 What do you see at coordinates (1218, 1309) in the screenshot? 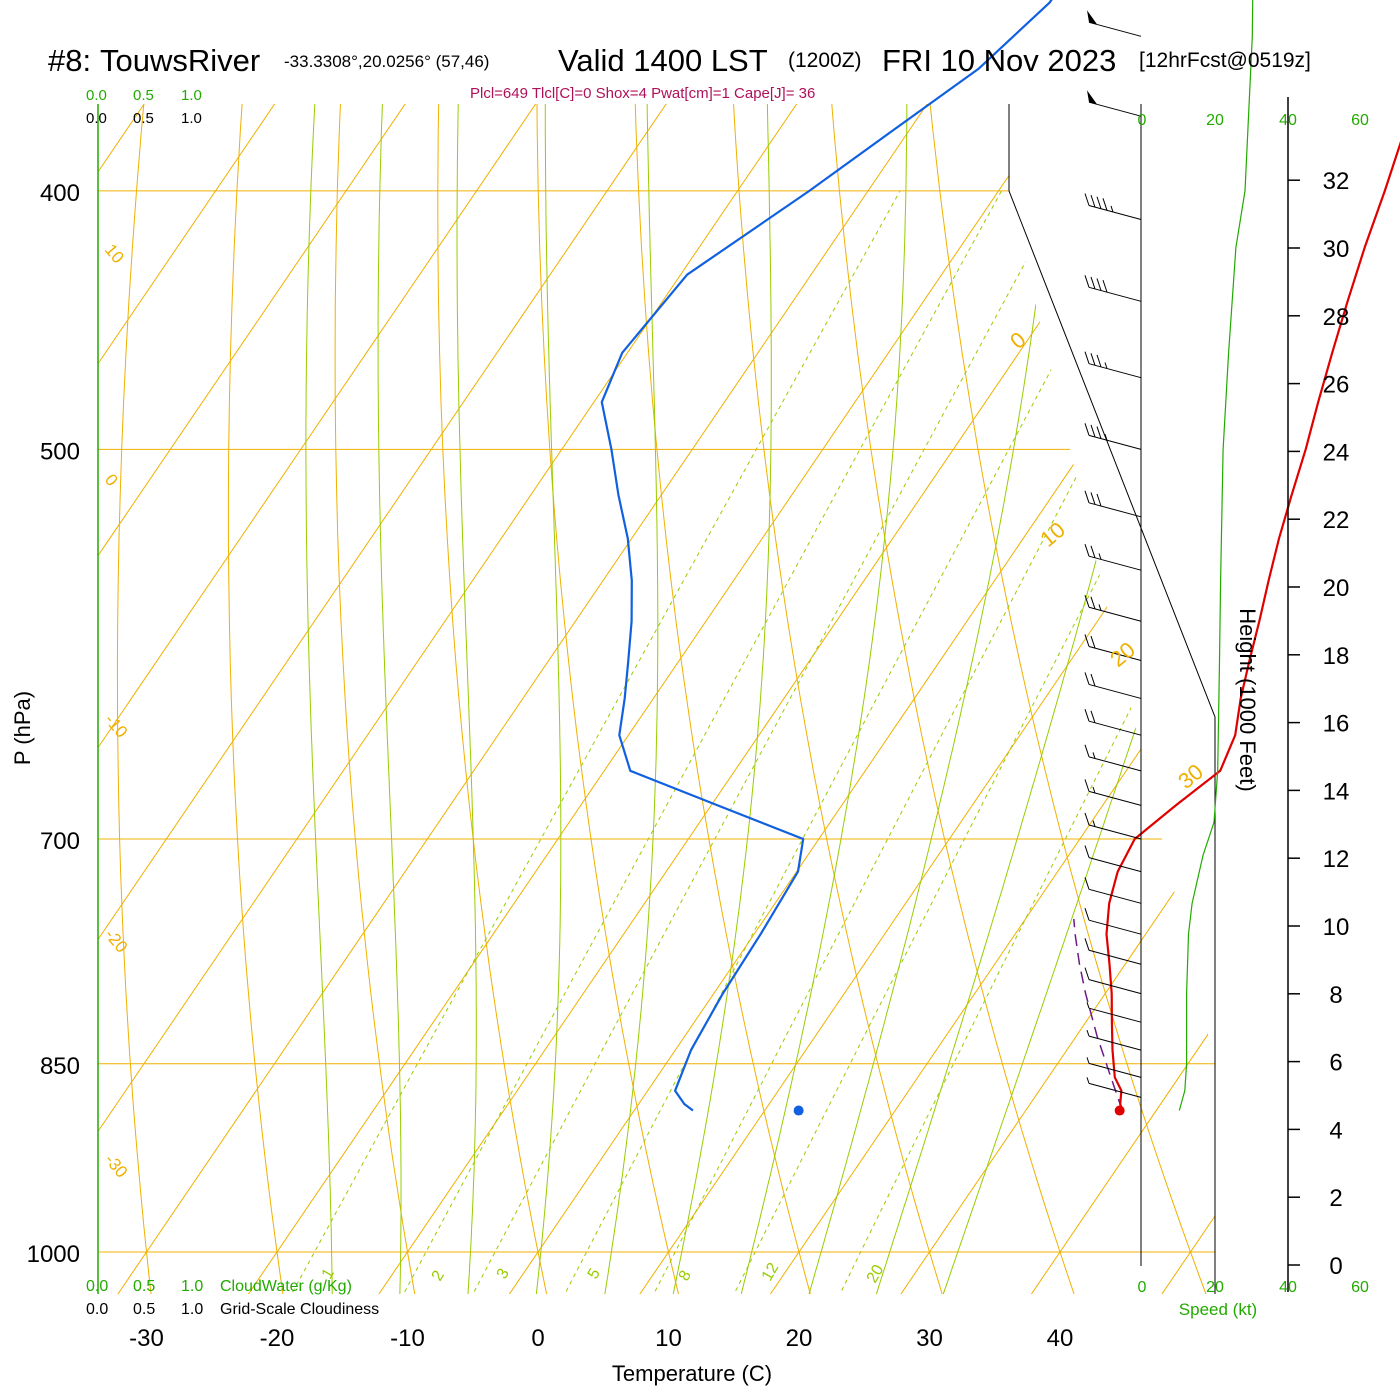
I see `speed-axis-label: Speed (kt)` at bounding box center [1218, 1309].